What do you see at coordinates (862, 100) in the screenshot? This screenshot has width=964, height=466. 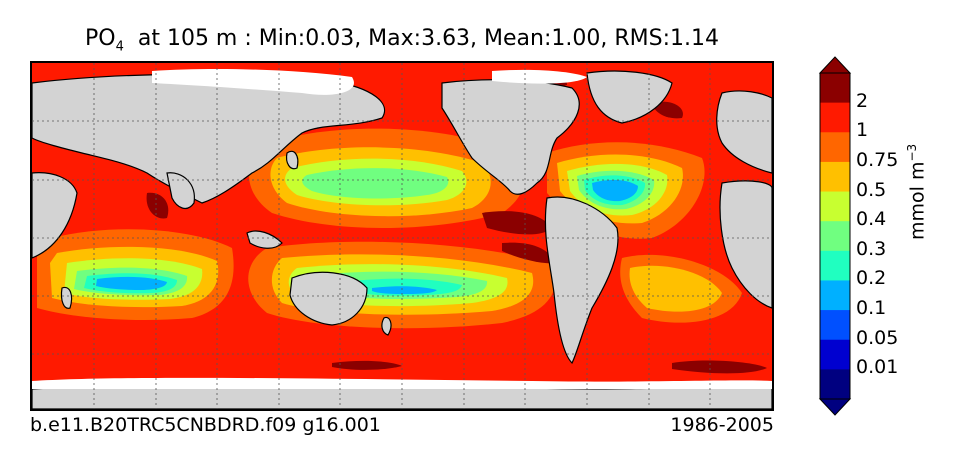 I see `colorbar-tick-label: 2` at bounding box center [862, 100].